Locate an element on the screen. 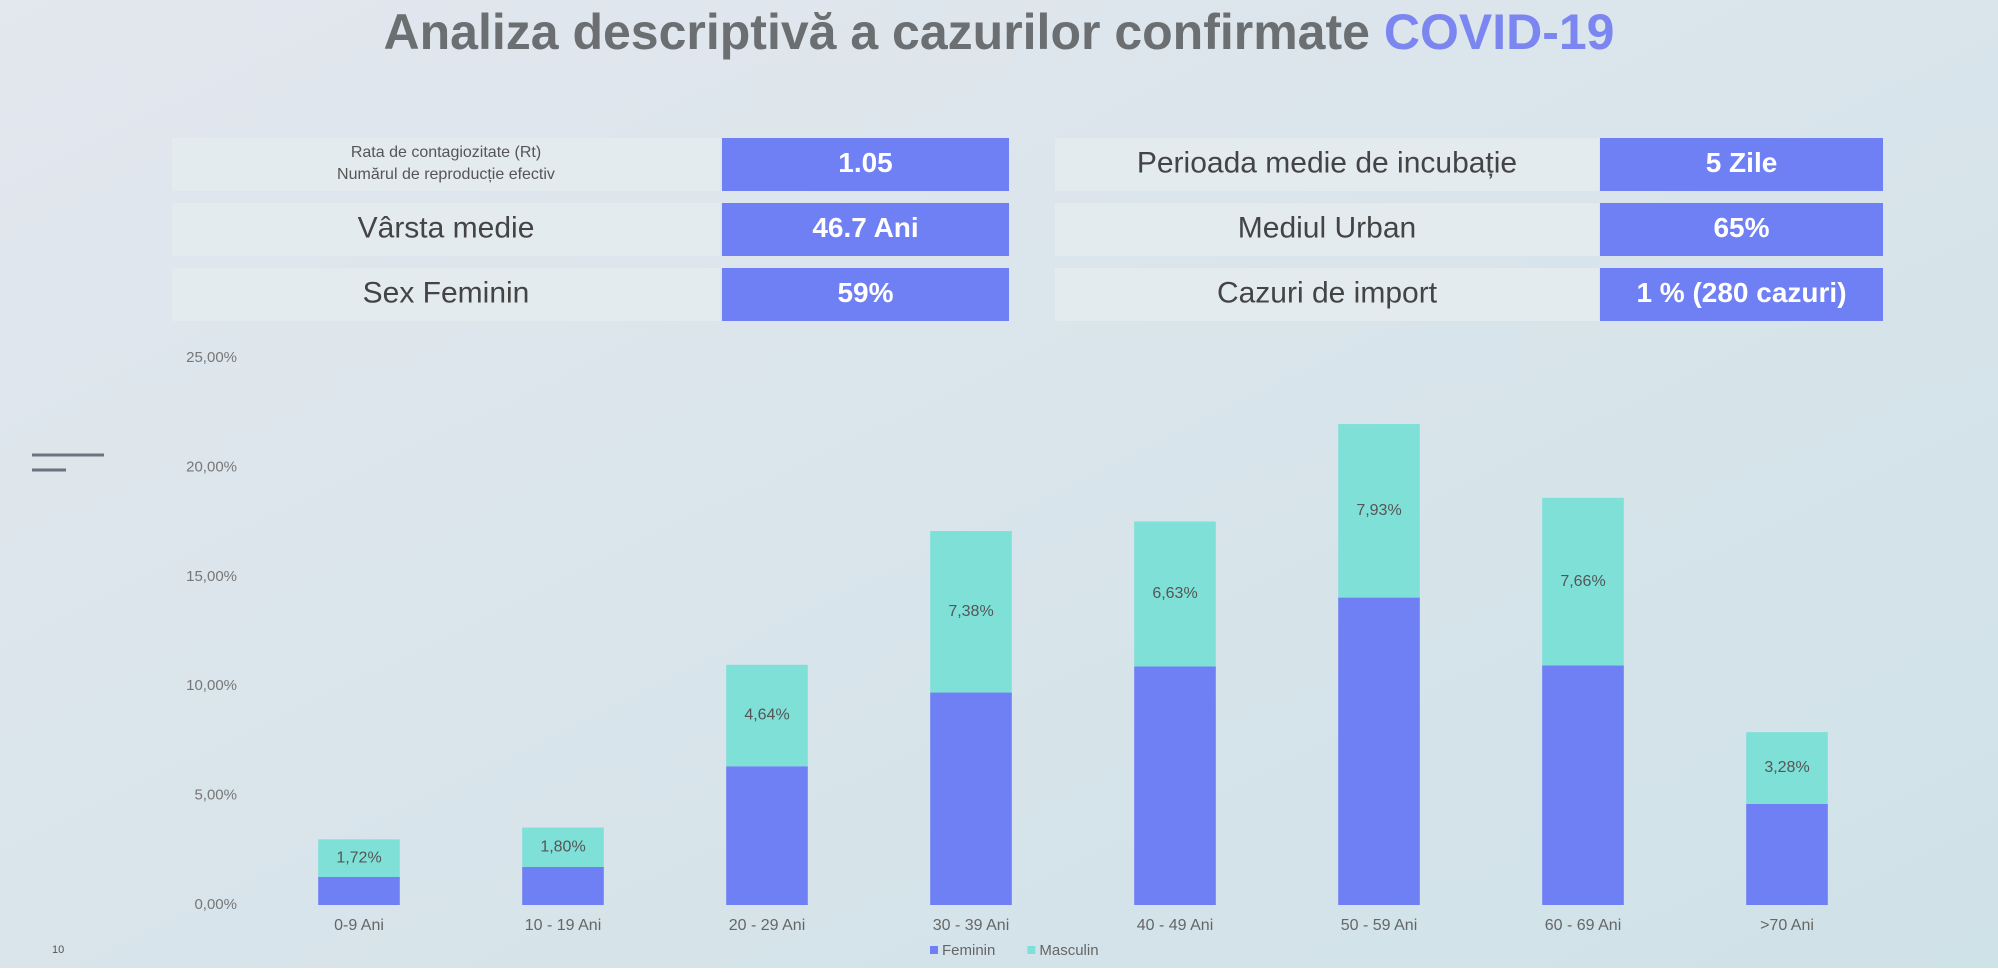 Image resolution: width=1998 pixels, height=973 pixels. stat-value: 46.7 Ani is located at coordinates (865, 227).